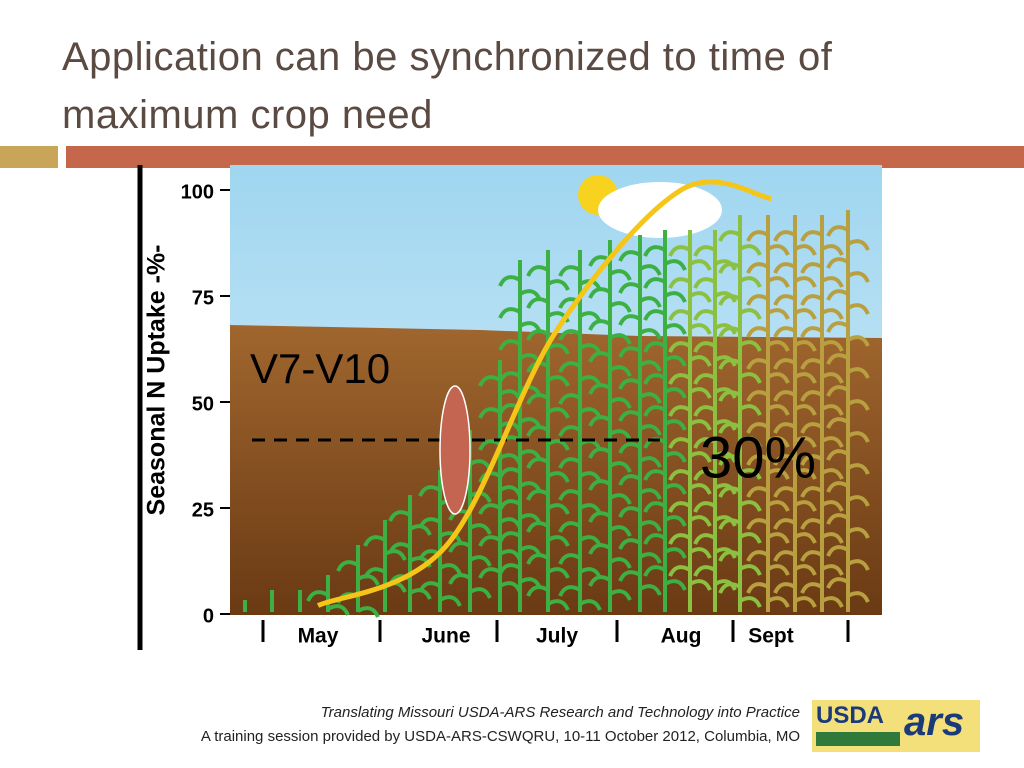 The height and width of the screenshot is (768, 1024). Describe the element at coordinates (203, 510) in the screenshot. I see `y-tick-label: 25` at that location.